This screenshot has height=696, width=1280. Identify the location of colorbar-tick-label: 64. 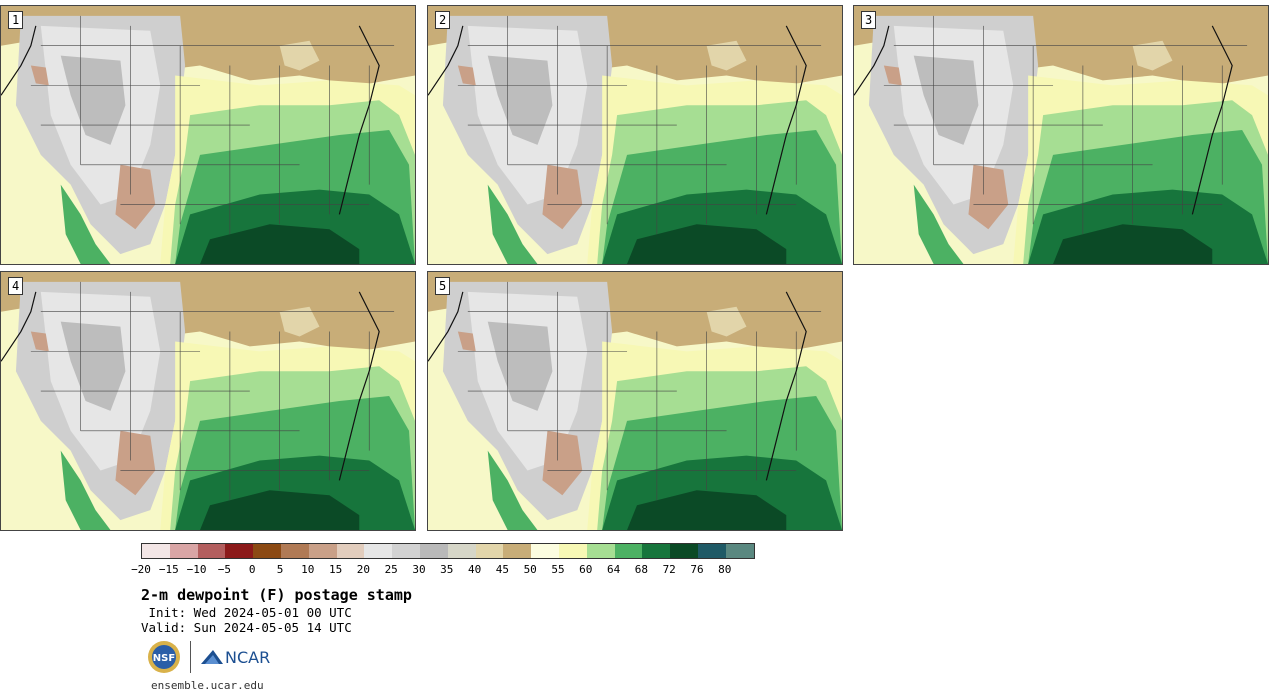
(613, 569).